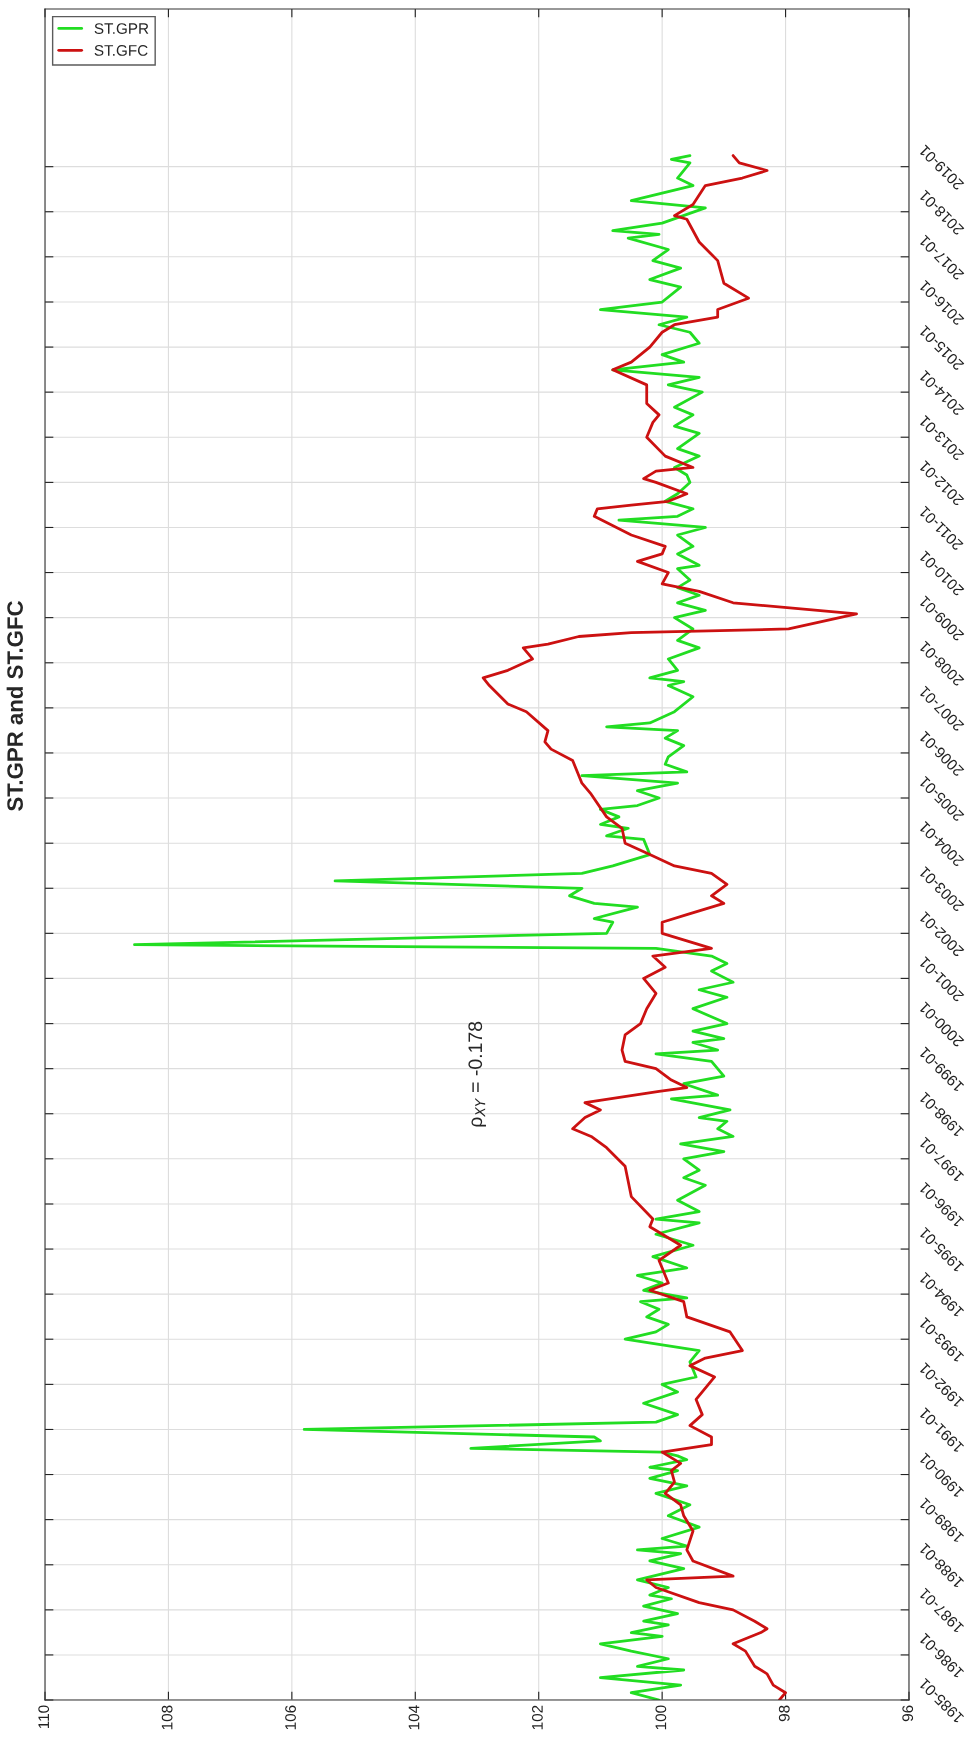  What do you see at coordinates (414, 1717) in the screenshot?
I see `x-tick-label: 104` at bounding box center [414, 1717].